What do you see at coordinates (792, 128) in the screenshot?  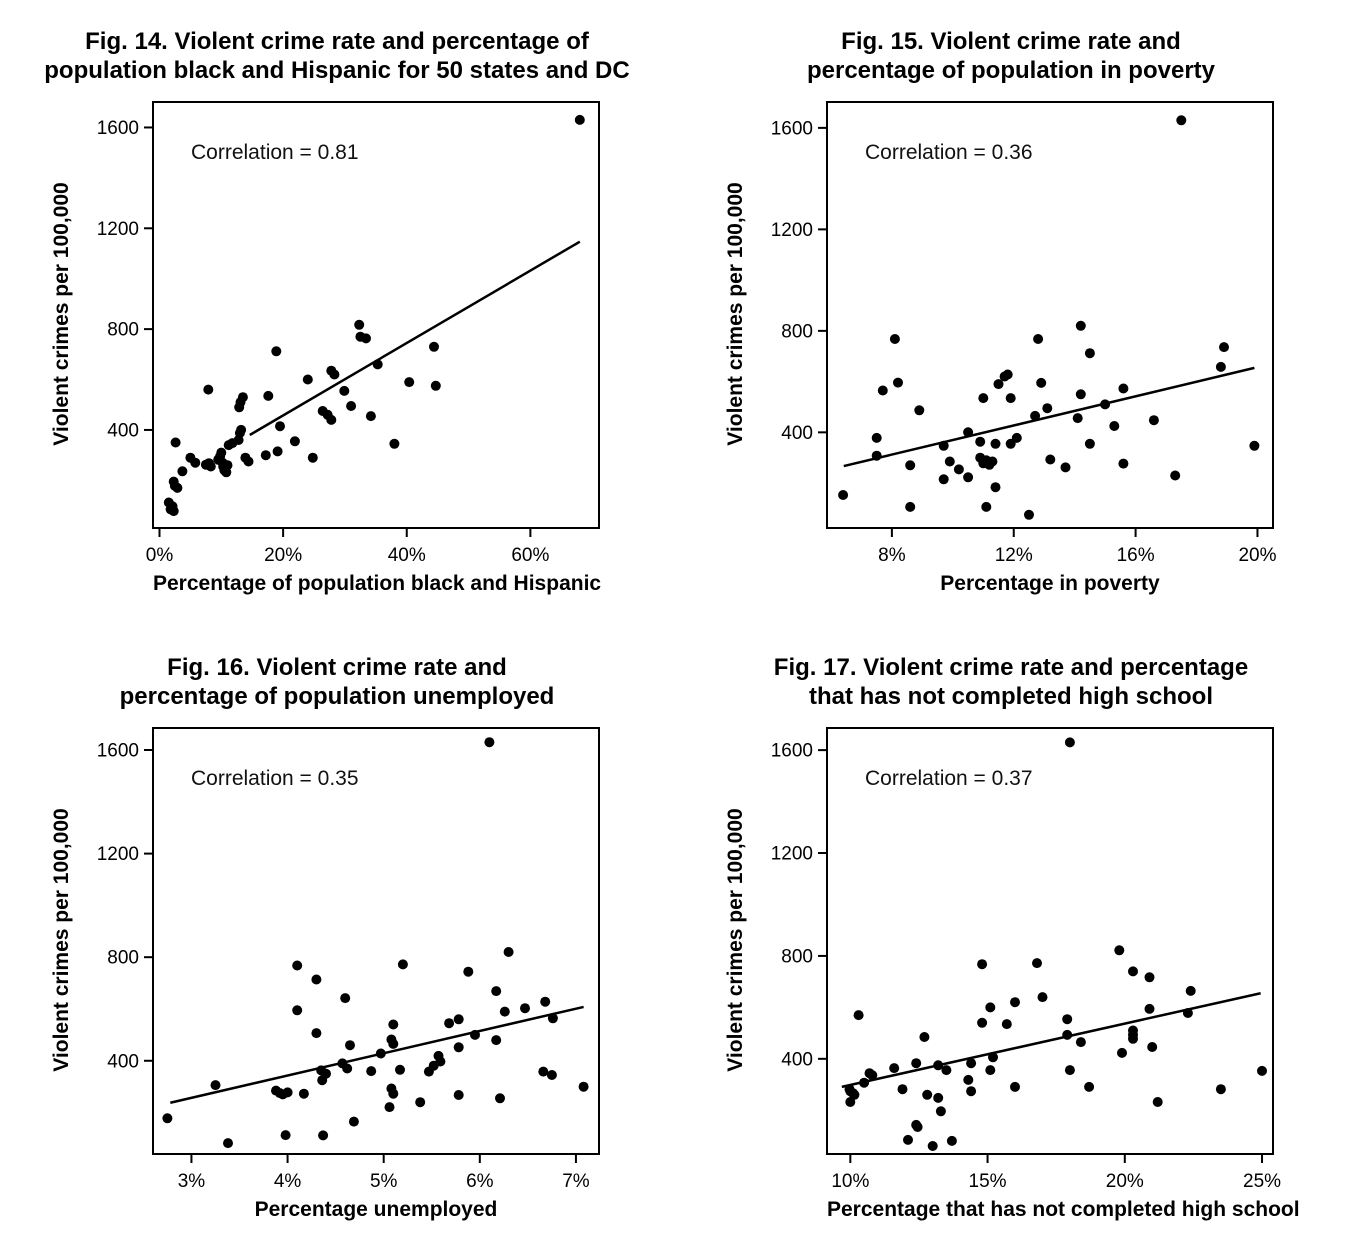 I see `y-tick-label: 1600` at bounding box center [792, 128].